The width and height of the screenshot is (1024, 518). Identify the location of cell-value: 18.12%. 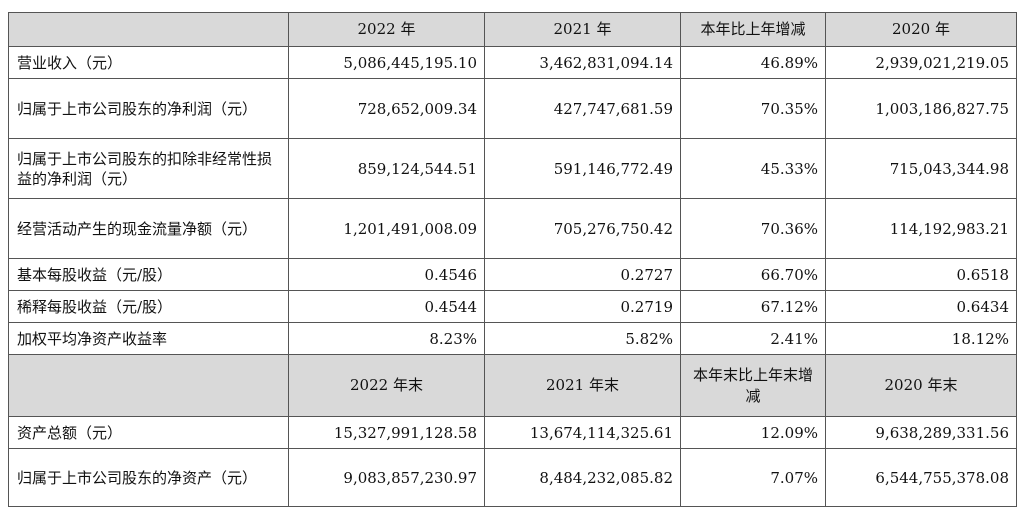
(921, 338).